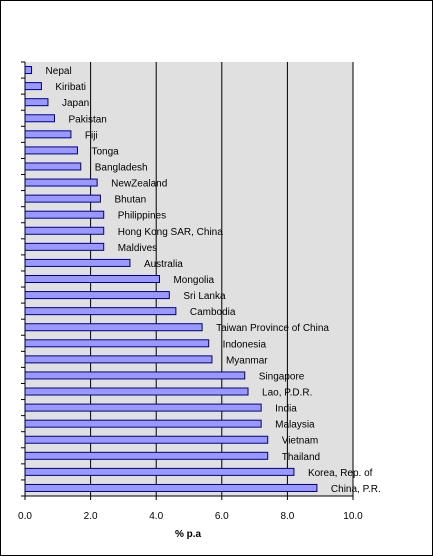 This screenshot has height=556, width=433. I want to click on x-tick-label: 4.0, so click(156, 516).